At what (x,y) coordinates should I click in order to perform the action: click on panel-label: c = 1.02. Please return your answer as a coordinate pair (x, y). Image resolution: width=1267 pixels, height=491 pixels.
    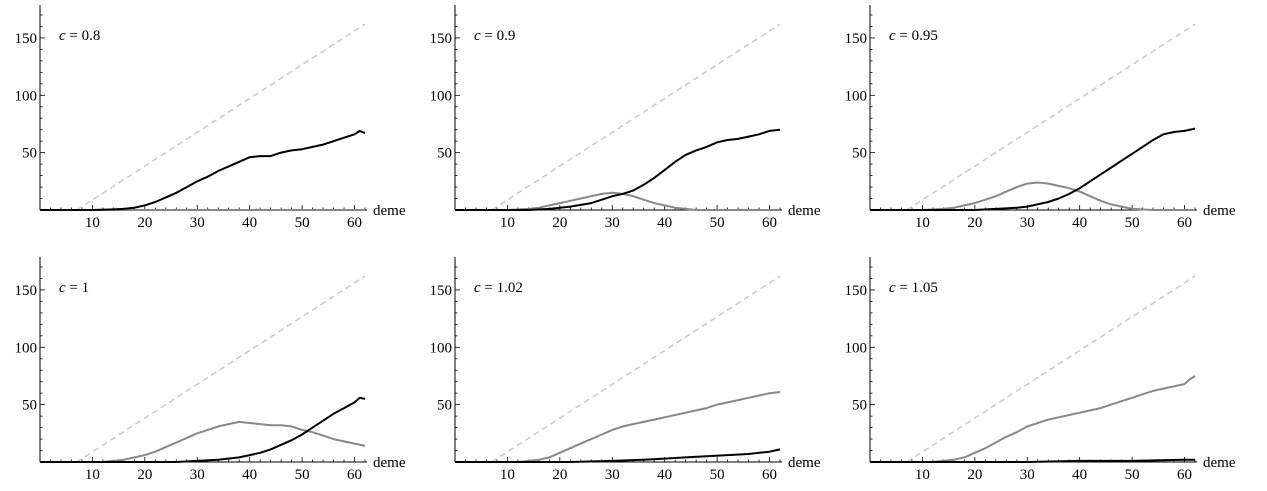
    Looking at the image, I should click on (498, 288).